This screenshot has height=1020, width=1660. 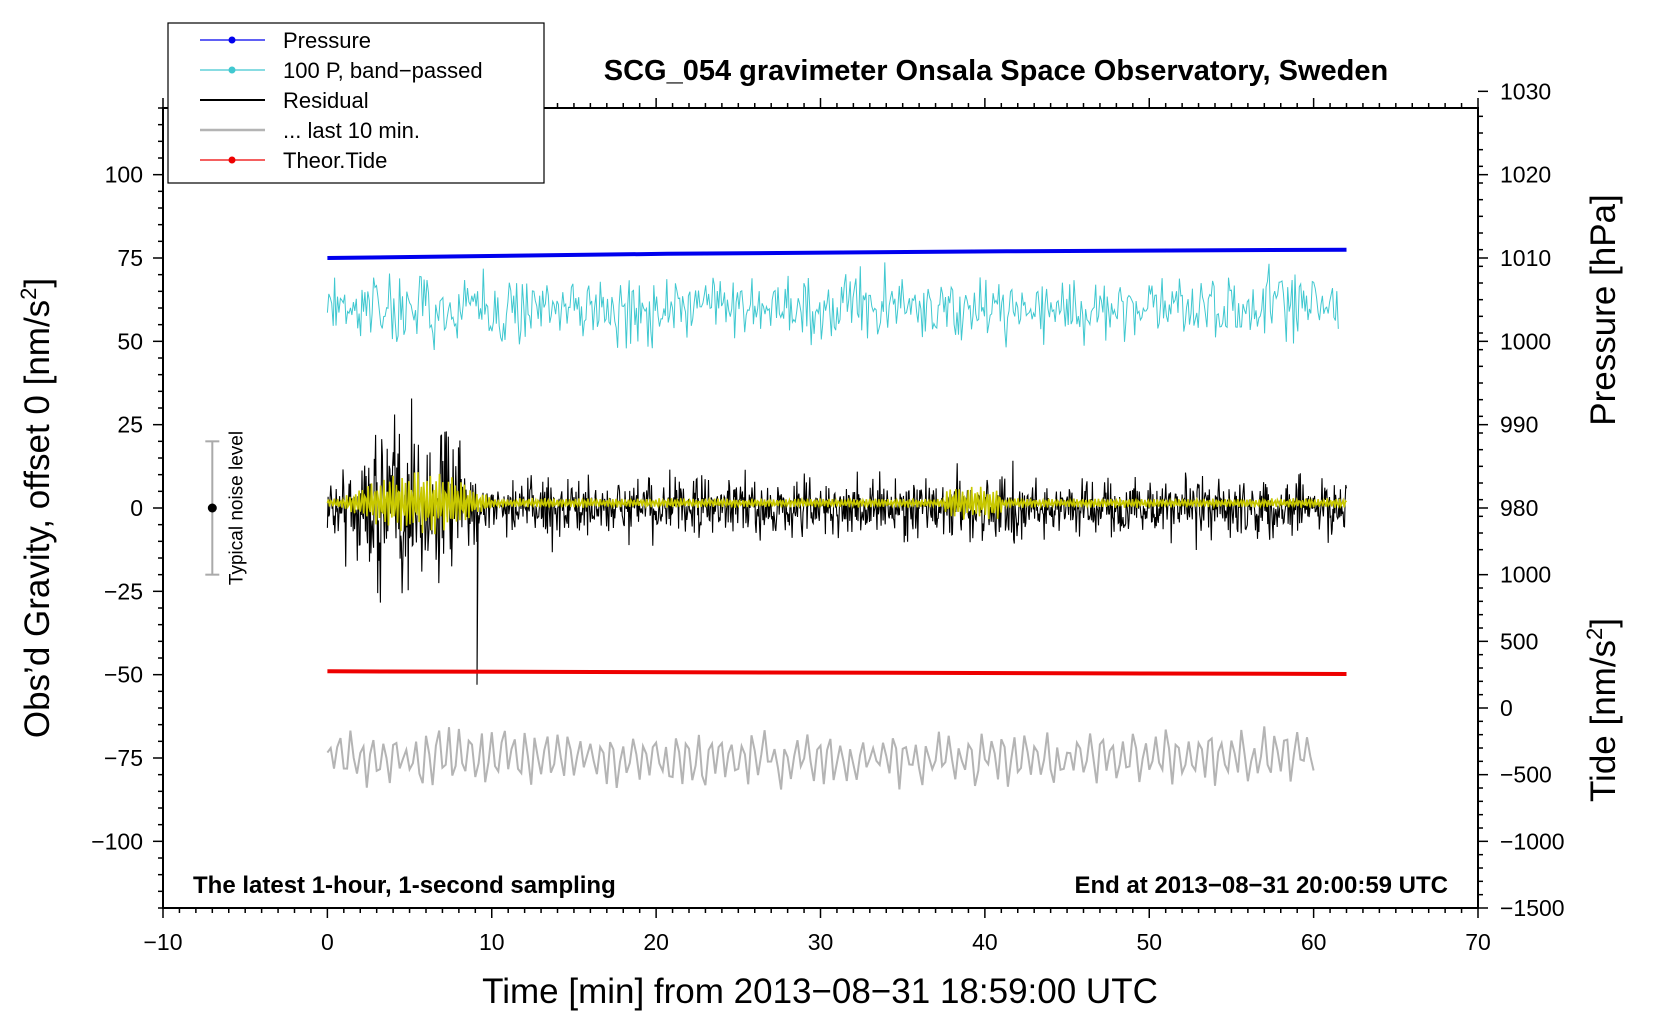 I want to click on legend-item-theor-tide: Theor.Tide, so click(x=293, y=160).